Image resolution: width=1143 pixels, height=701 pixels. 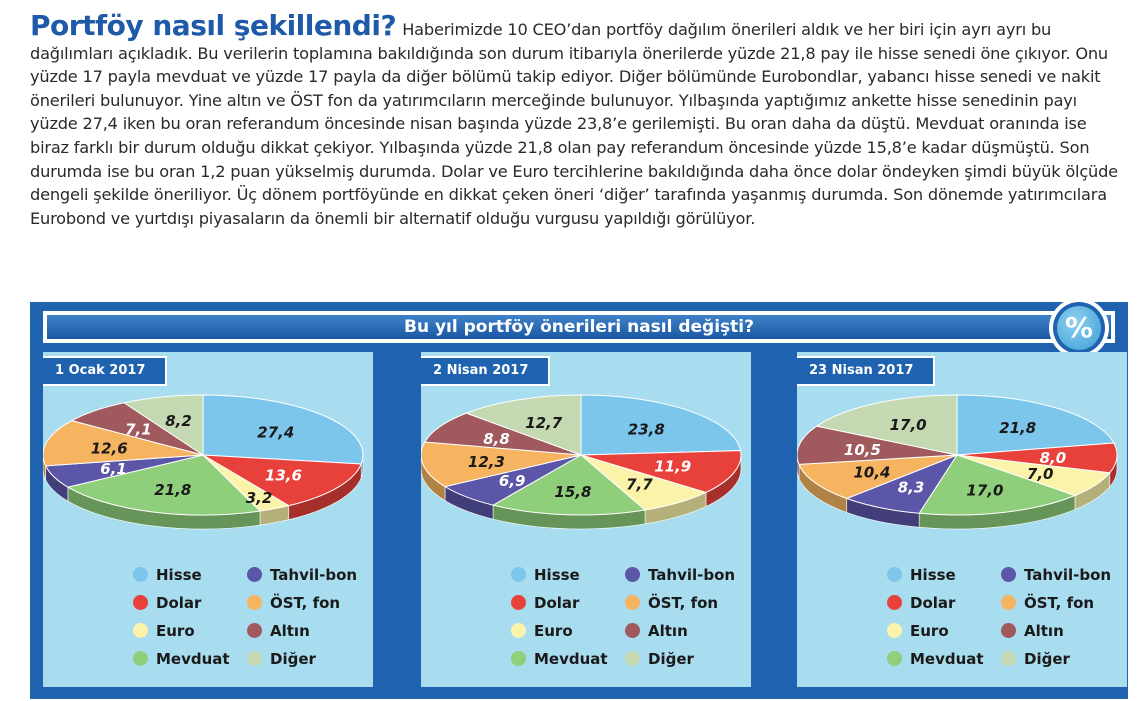 What do you see at coordinates (283, 476) in the screenshot?
I see `pie-label-dolar: 13,6` at bounding box center [283, 476].